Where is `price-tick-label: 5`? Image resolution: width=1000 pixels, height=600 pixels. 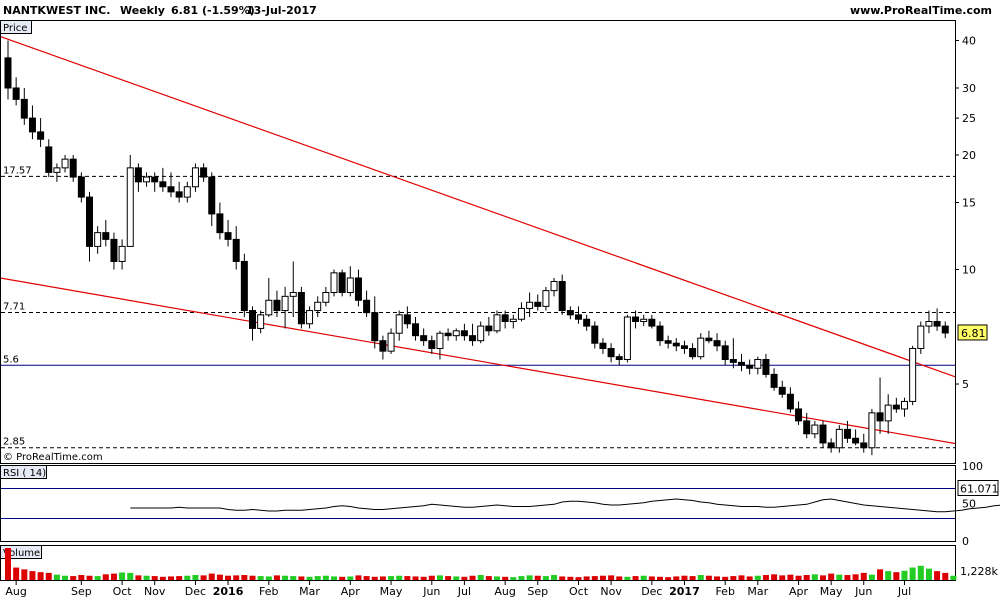
price-tick-label: 5 is located at coordinates (965, 384).